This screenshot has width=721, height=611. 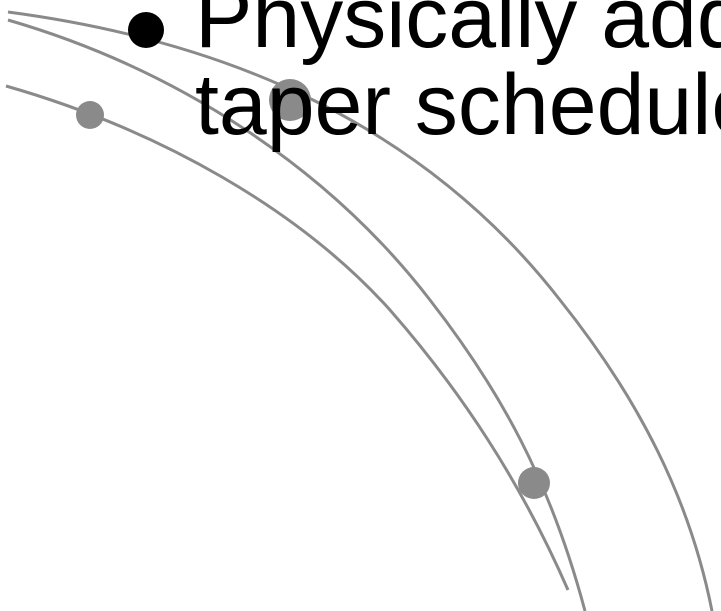 What do you see at coordinates (90, 115) in the screenshot?
I see `curve-node-small` at bounding box center [90, 115].